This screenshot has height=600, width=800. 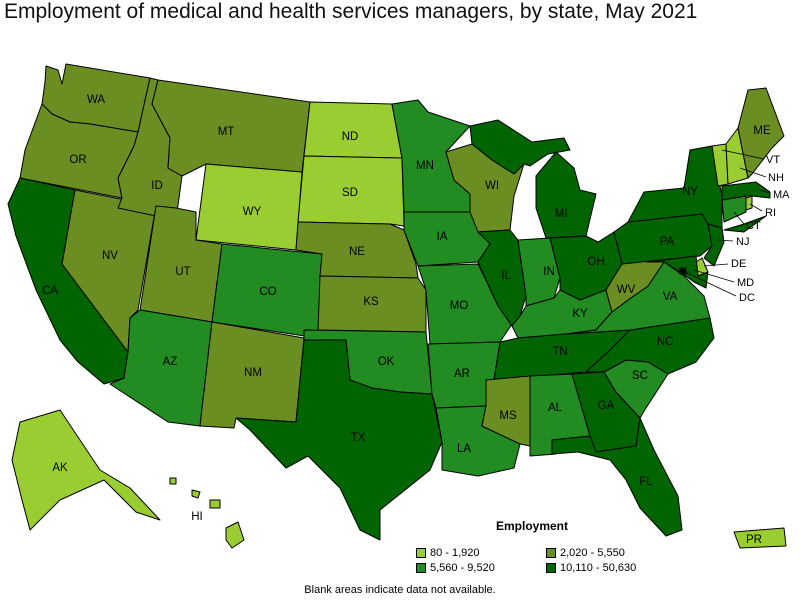 I want to click on legend-title: Employment, so click(x=532, y=526).